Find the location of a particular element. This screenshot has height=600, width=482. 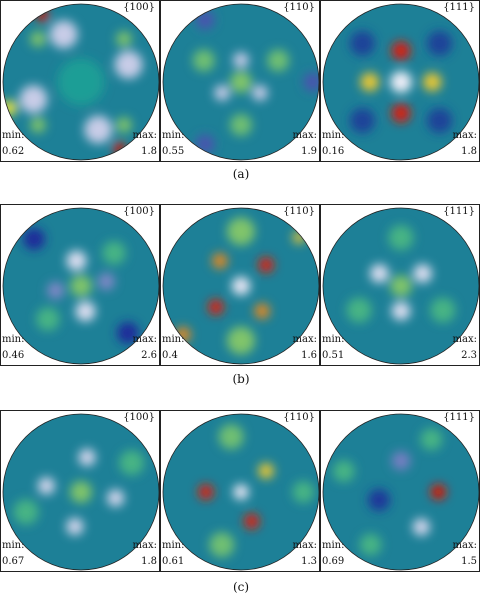

pole-figure-panel: {111} min: 0.16 max: 1.8 is located at coordinates (400, 81).